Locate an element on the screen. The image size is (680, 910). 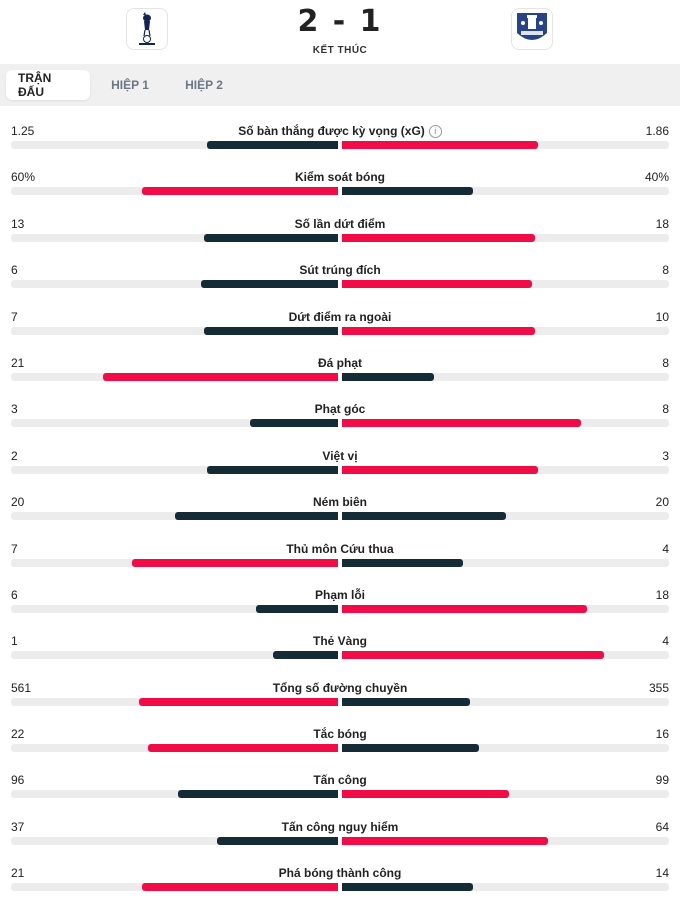
away-stat-value: 18 is located at coordinates (662, 594).